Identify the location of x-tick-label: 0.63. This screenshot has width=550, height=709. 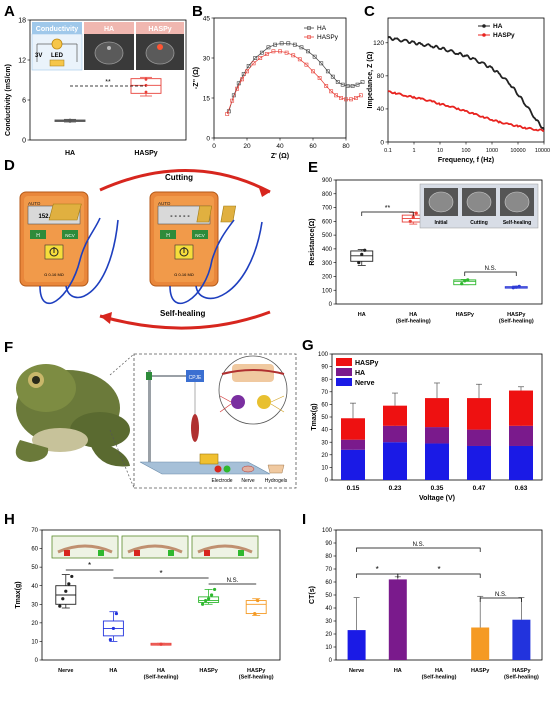
(521, 488).